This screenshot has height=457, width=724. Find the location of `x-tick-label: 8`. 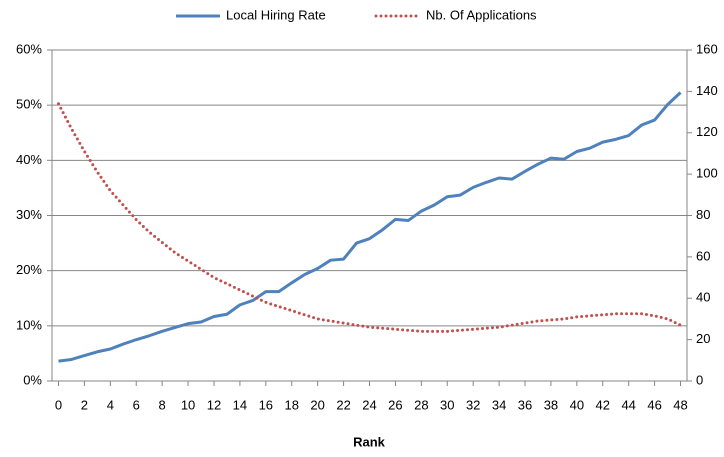

x-tick-label: 8 is located at coordinates (162, 404).